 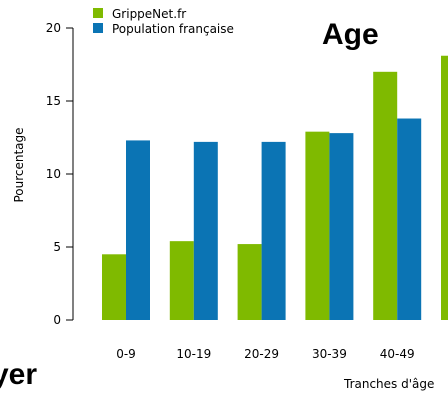 What do you see at coordinates (388, 384) in the screenshot?
I see `x-axis-title: Tranches d'âge` at bounding box center [388, 384].